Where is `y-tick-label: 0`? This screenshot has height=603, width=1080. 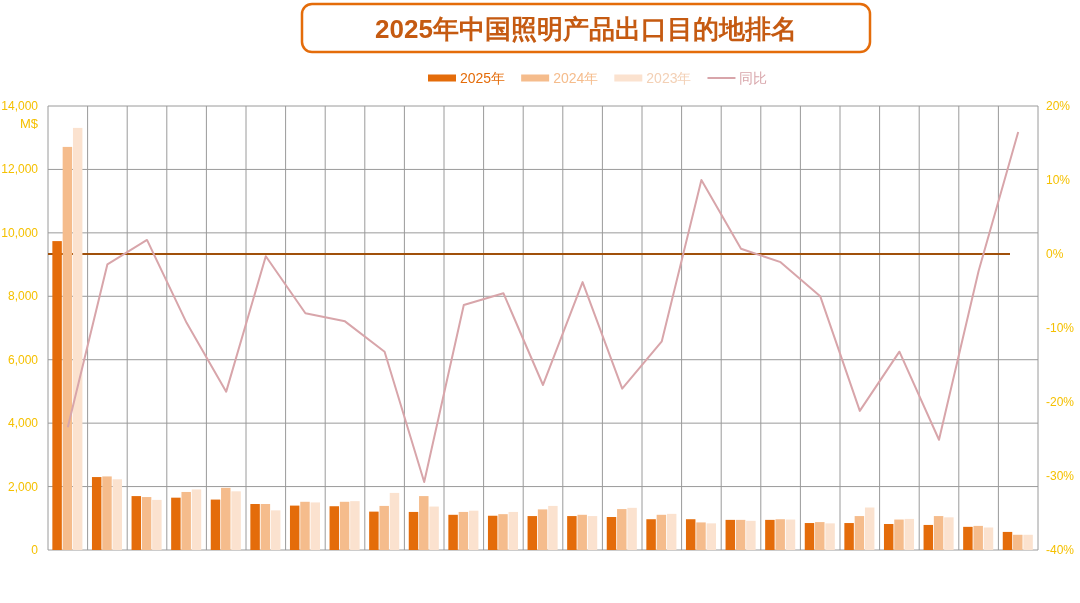 y-tick-label: 0 is located at coordinates (35, 550).